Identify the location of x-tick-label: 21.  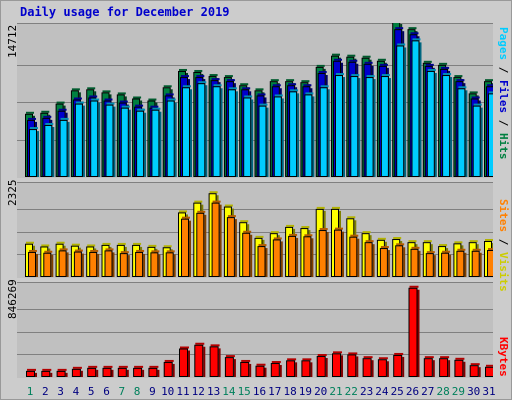
(335, 391).